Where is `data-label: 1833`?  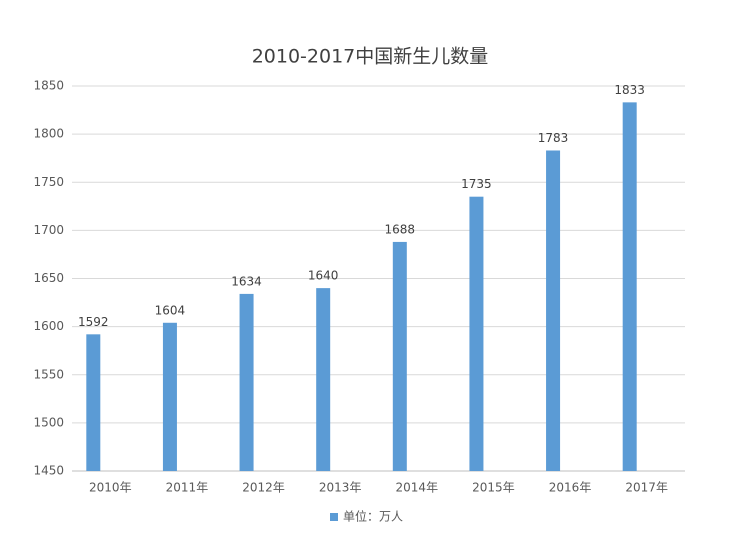
data-label: 1833 is located at coordinates (629, 90).